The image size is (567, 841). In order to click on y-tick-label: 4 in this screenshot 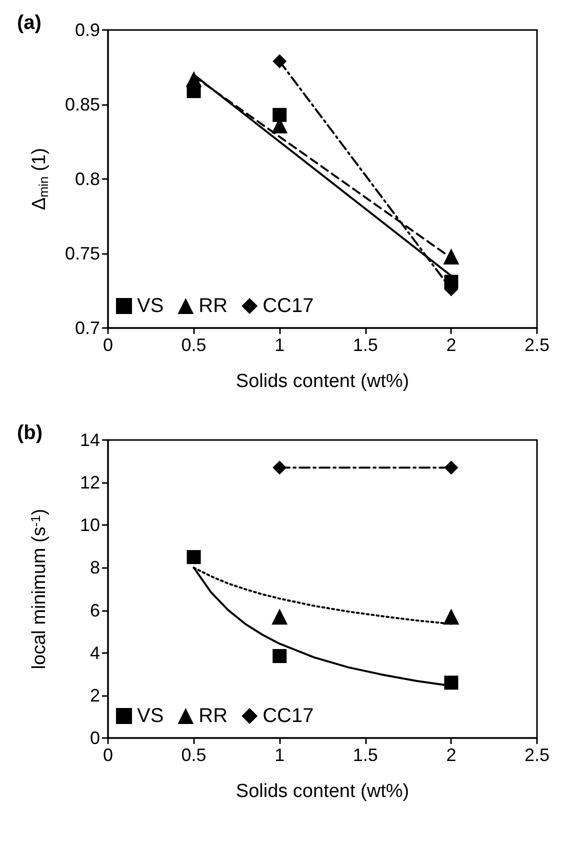, I will do `click(95, 652)`.